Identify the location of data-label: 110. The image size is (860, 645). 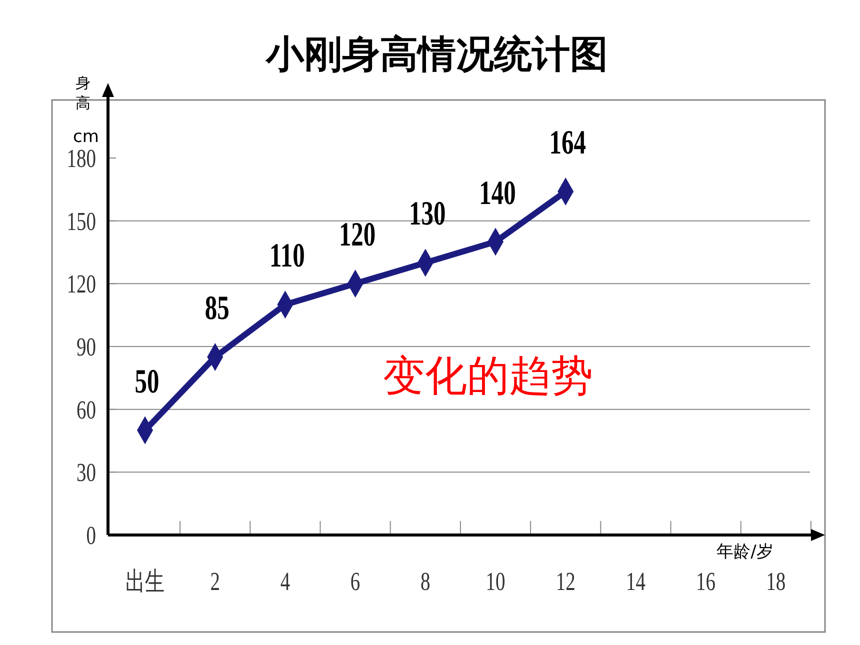
(287, 256).